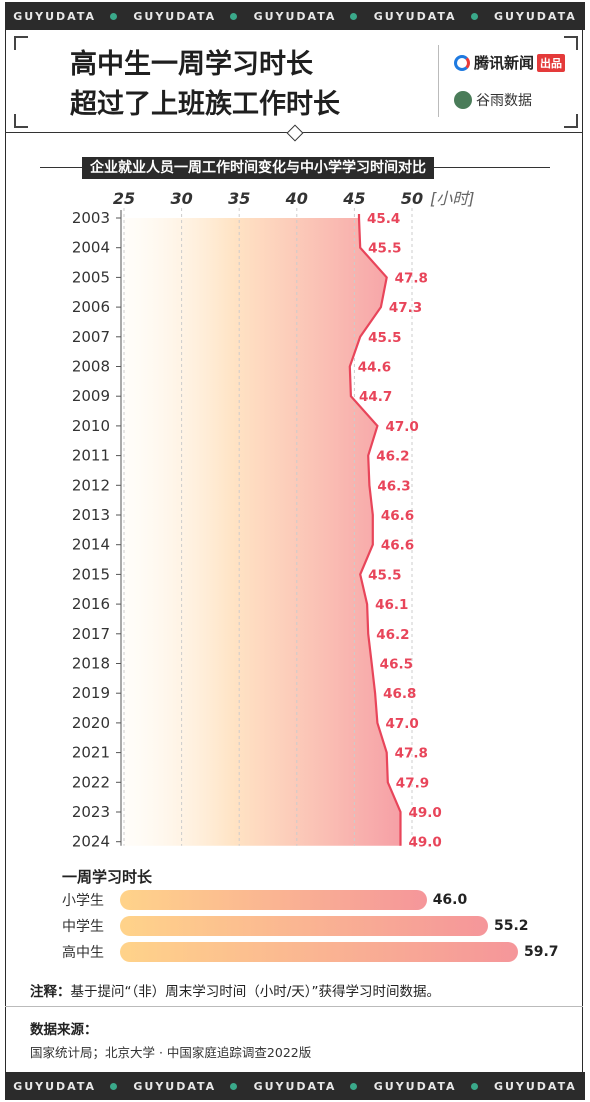 This screenshot has width=590, height=1102. I want to click on guyu-data-brand: 谷雨数据, so click(493, 100).